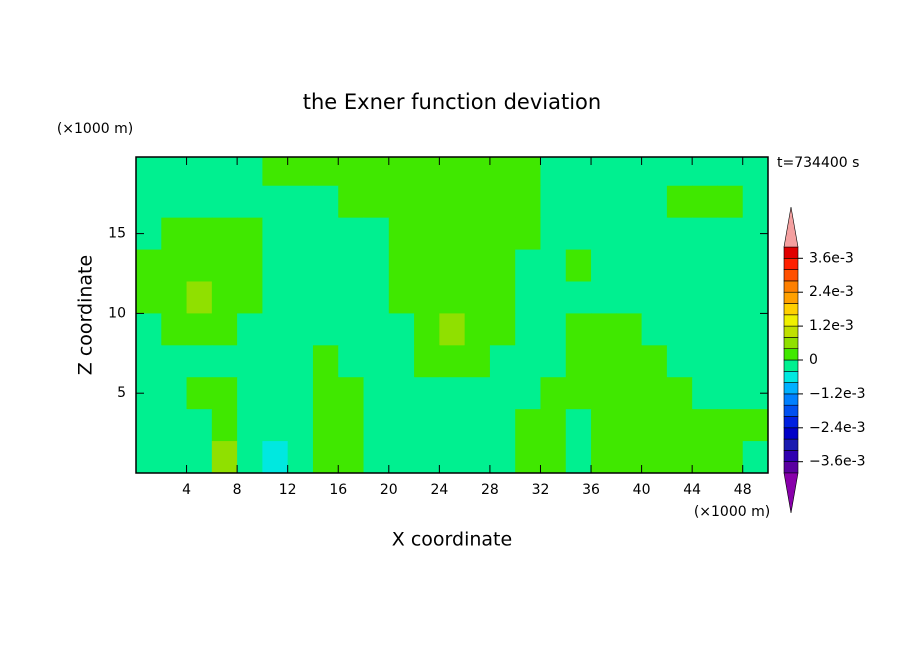 This screenshot has width=904, height=654. I want to click on x-tick-label: 12, so click(288, 490).